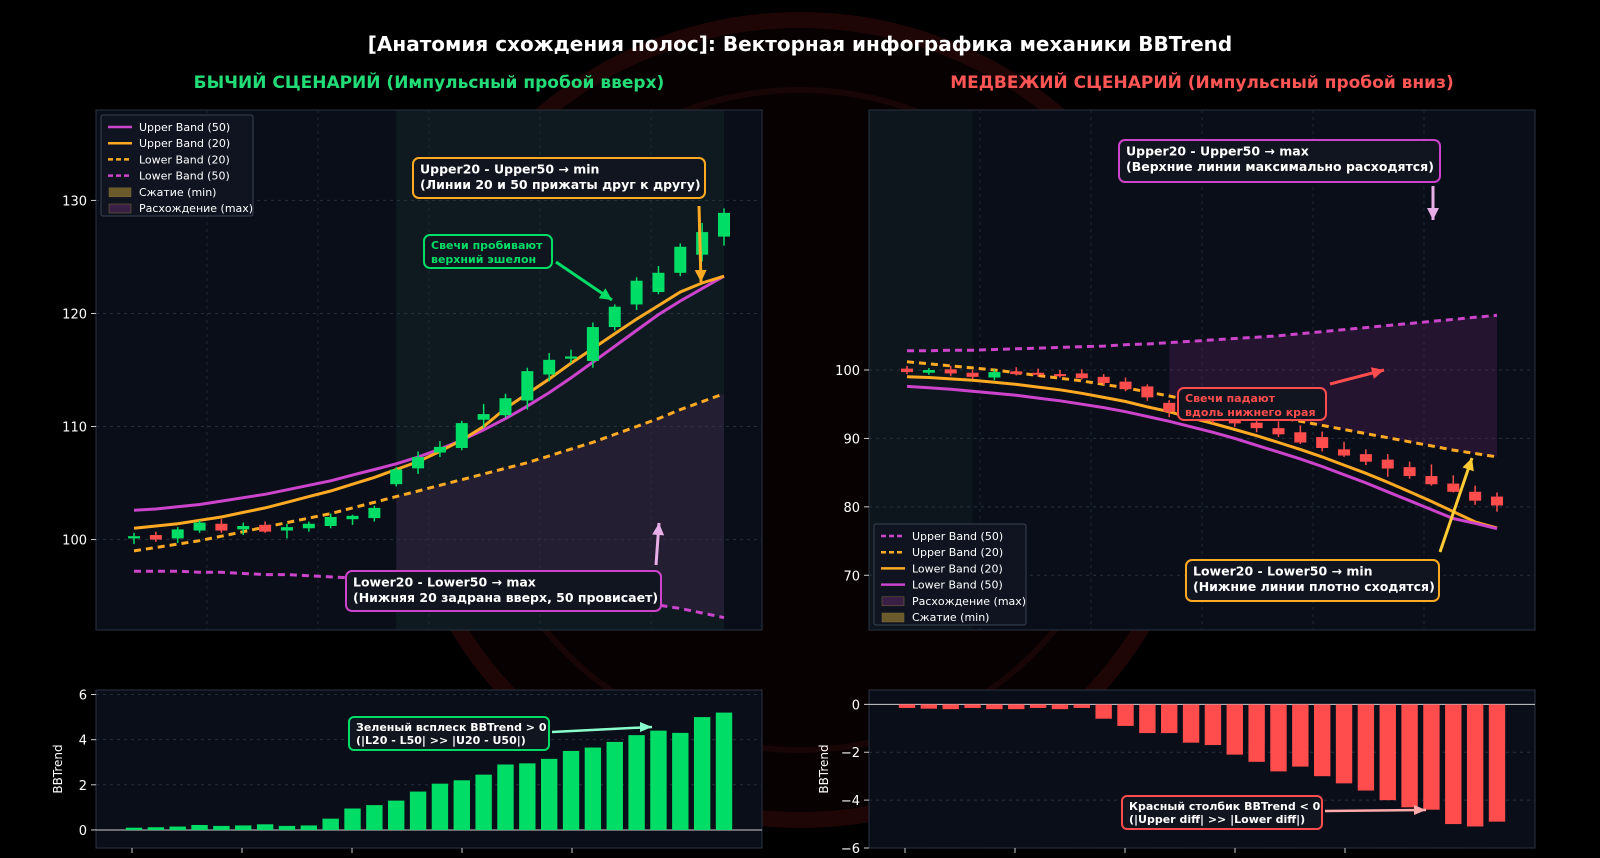  What do you see at coordinates (957, 552) in the screenshot?
I see `bear-legend-label: Upper Band (20)` at bounding box center [957, 552].